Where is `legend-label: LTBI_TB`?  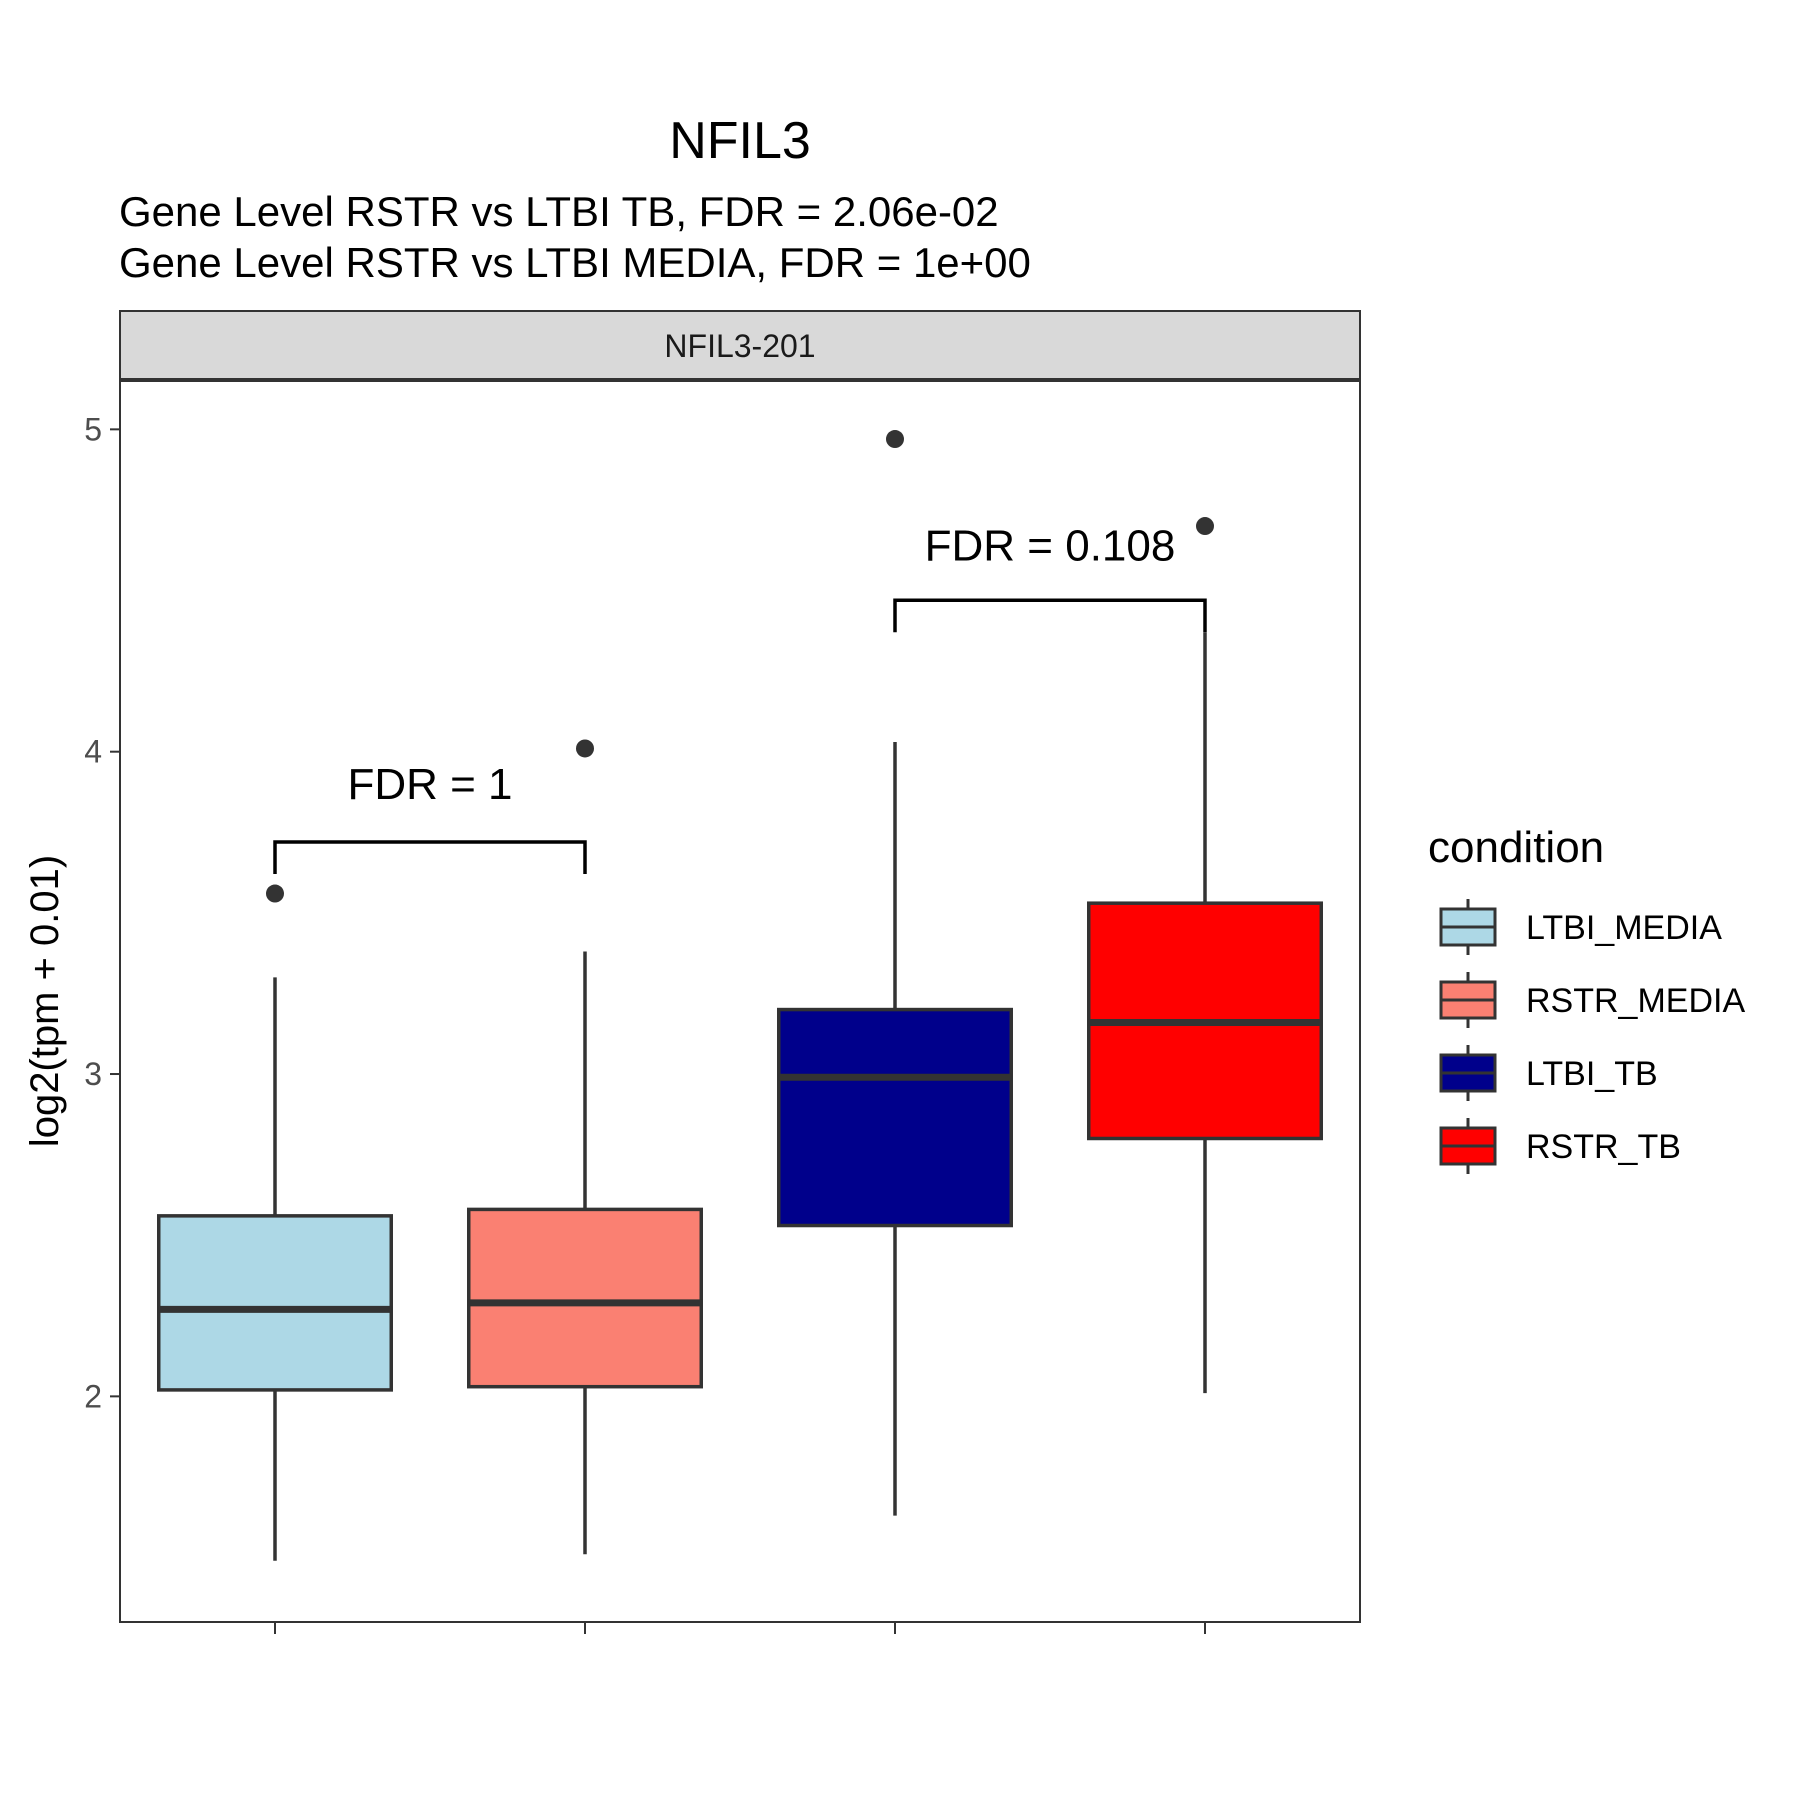 legend-label: LTBI_TB is located at coordinates (1592, 1074).